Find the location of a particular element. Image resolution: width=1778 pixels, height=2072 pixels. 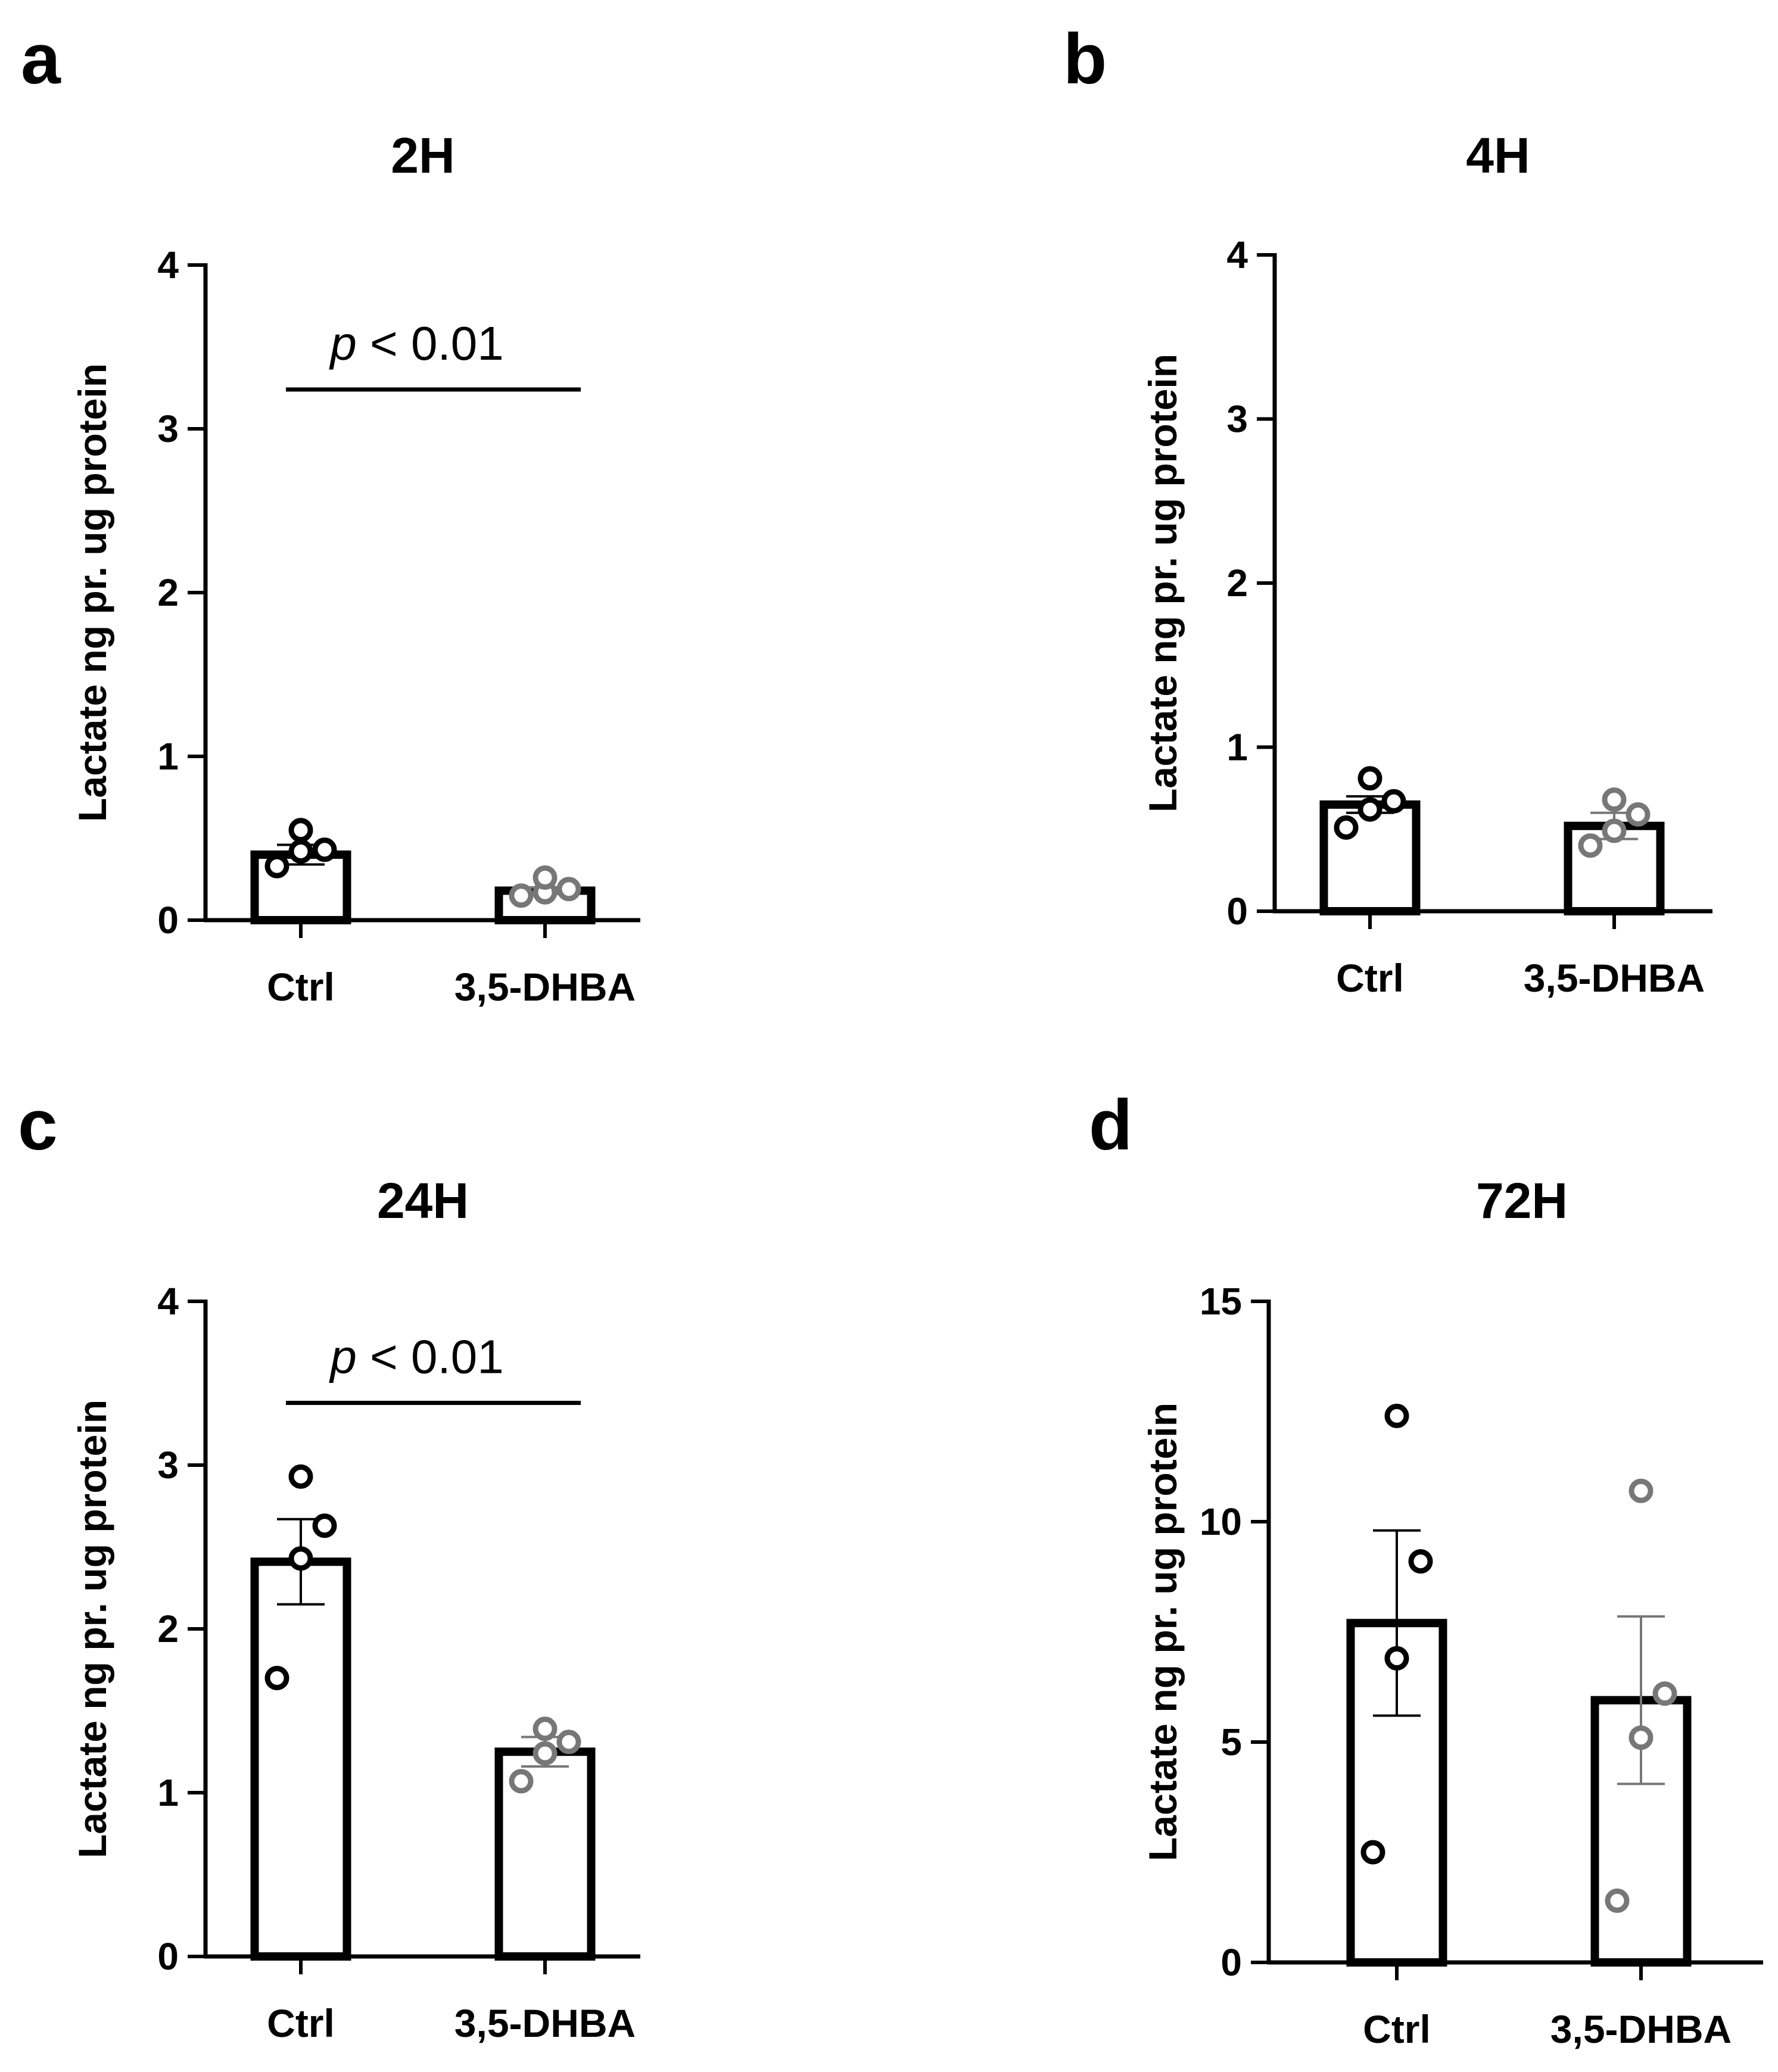

chart-title: 72H is located at coordinates (1522, 1201).